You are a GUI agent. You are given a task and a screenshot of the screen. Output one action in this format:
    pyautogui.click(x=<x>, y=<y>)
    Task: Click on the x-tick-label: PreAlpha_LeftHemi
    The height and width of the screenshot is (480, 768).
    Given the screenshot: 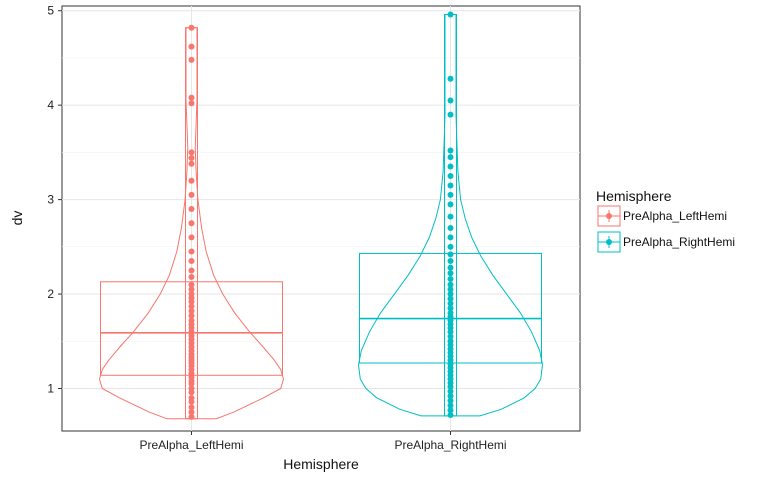 What is the action you would take?
    pyautogui.click(x=191, y=445)
    